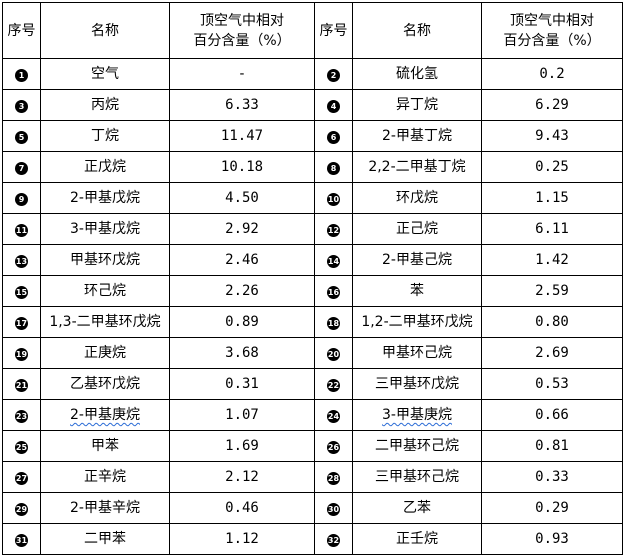 Image resolution: width=626 pixels, height=555 pixels. I want to click on circled-number: 32, so click(333, 540).